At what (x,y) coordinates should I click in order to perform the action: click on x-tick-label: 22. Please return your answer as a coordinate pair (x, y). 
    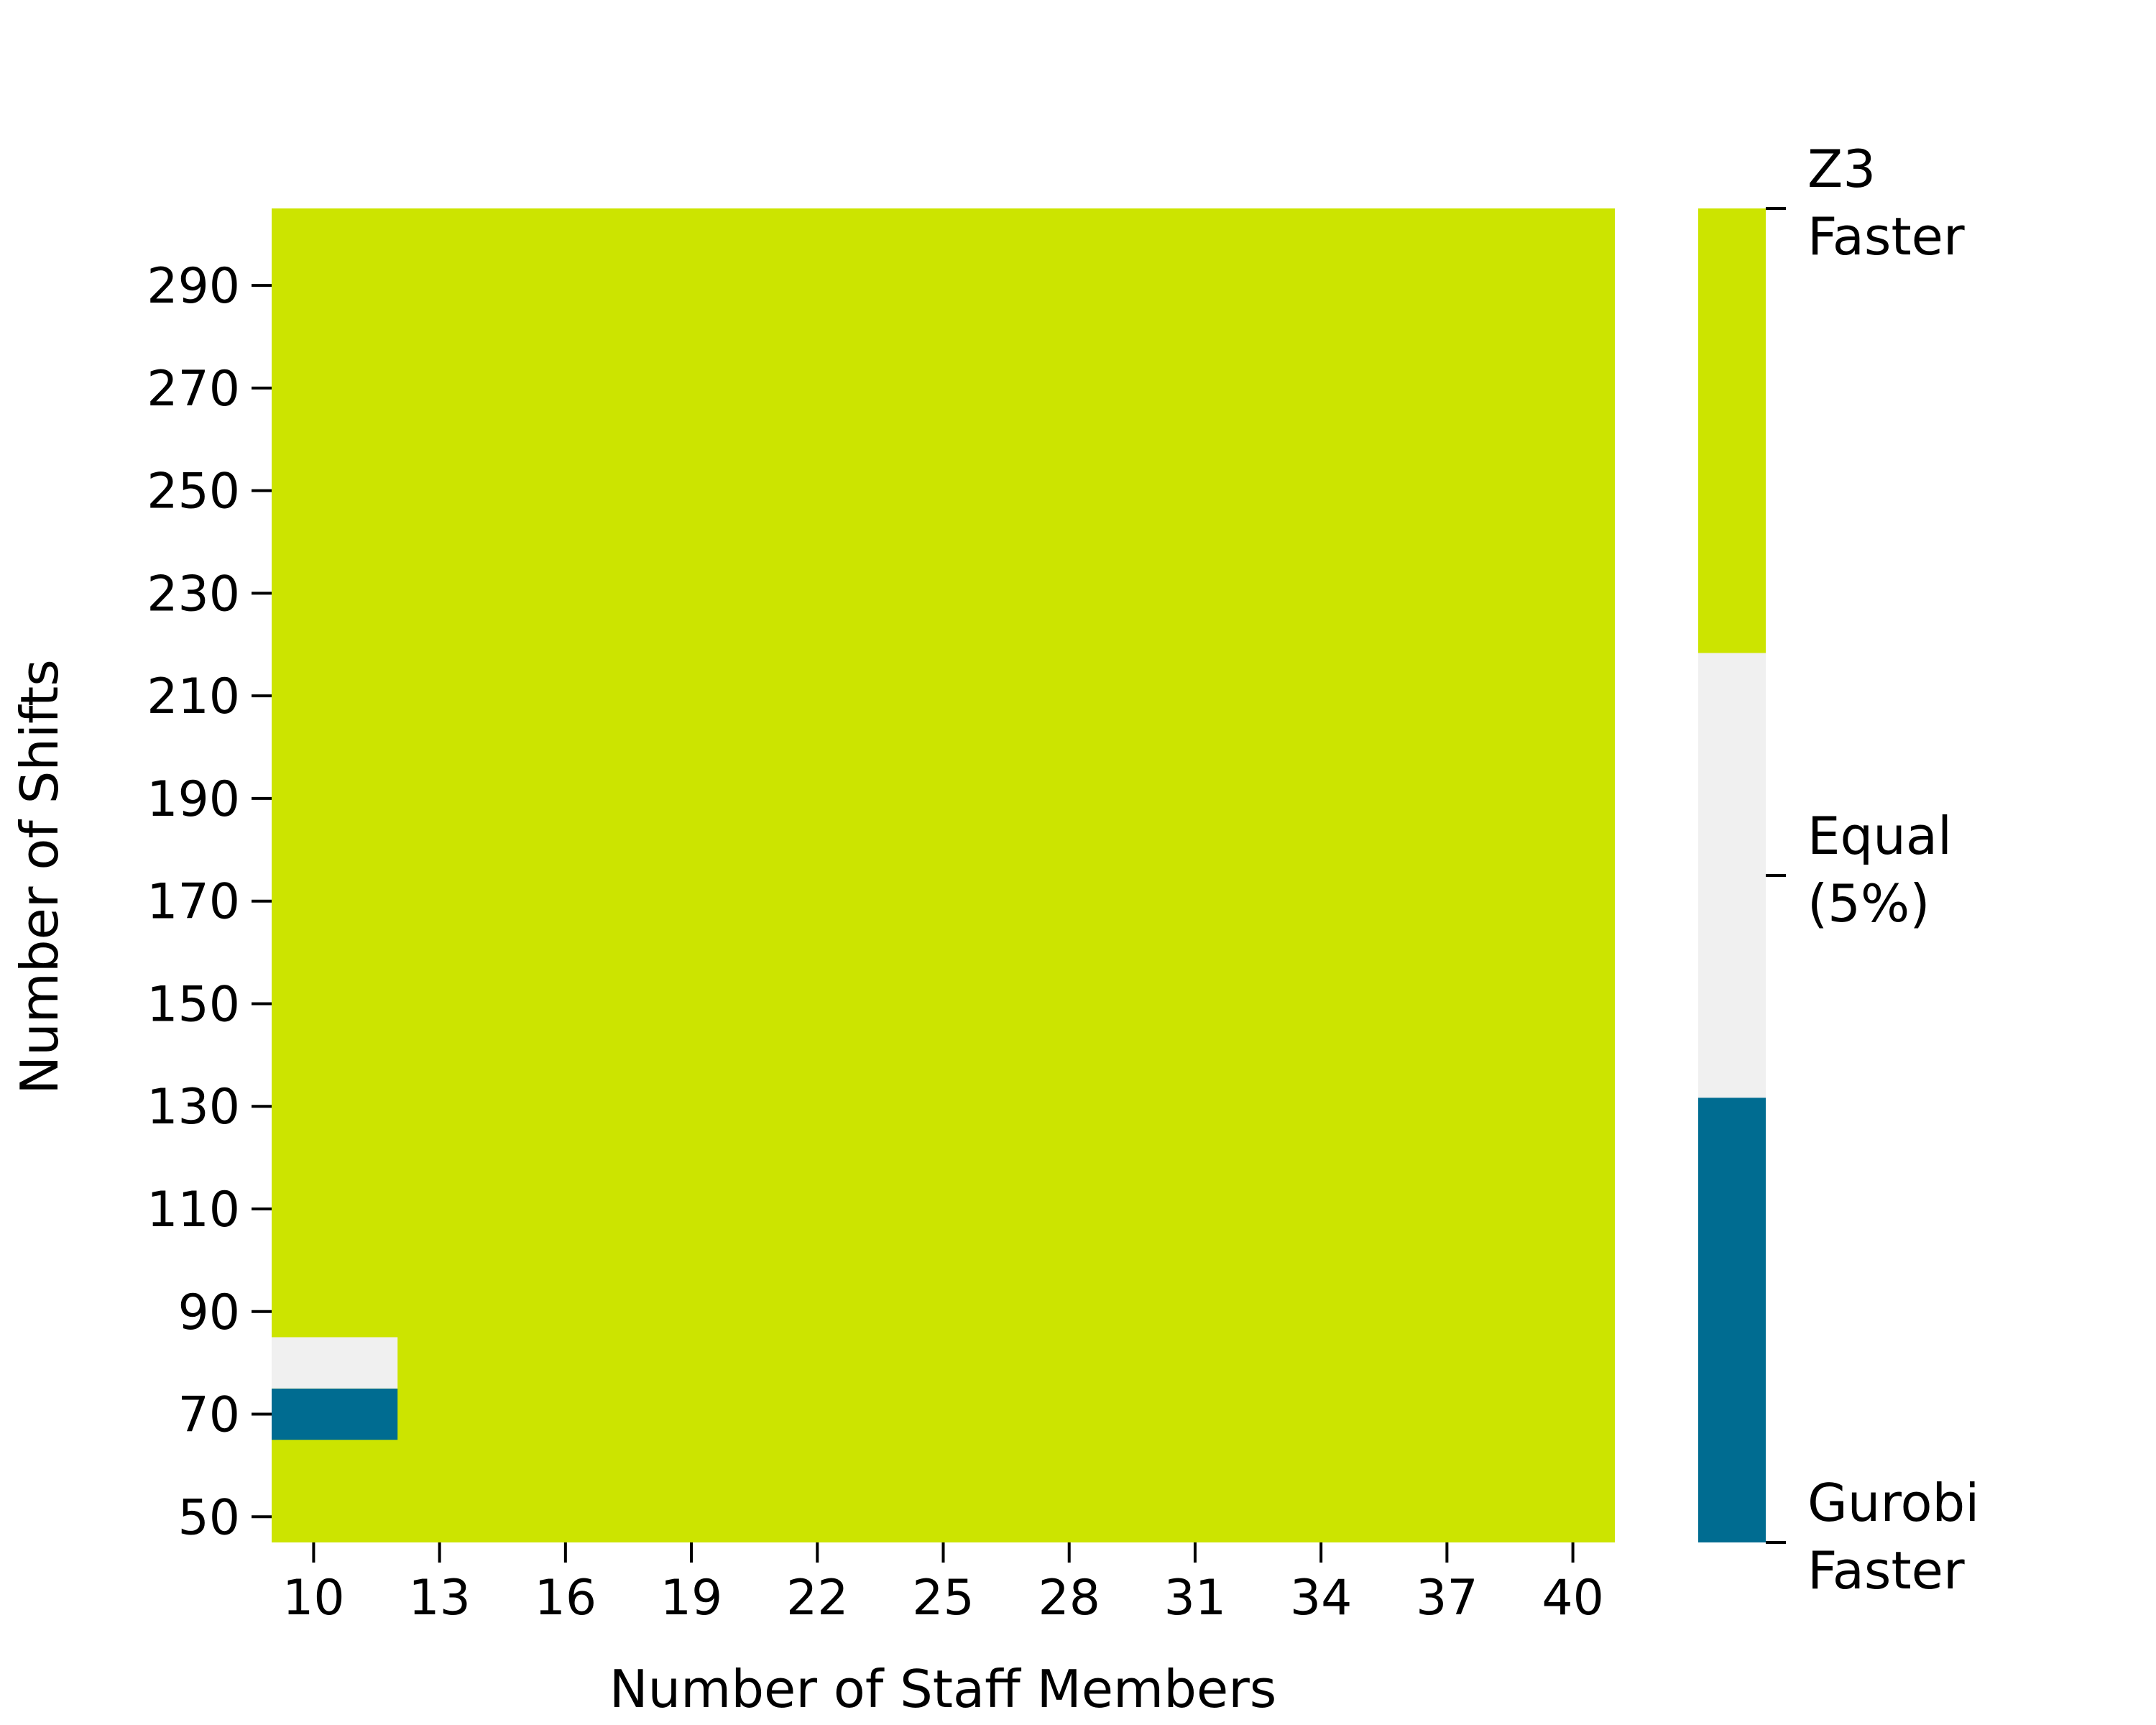
    Looking at the image, I should click on (818, 1598).